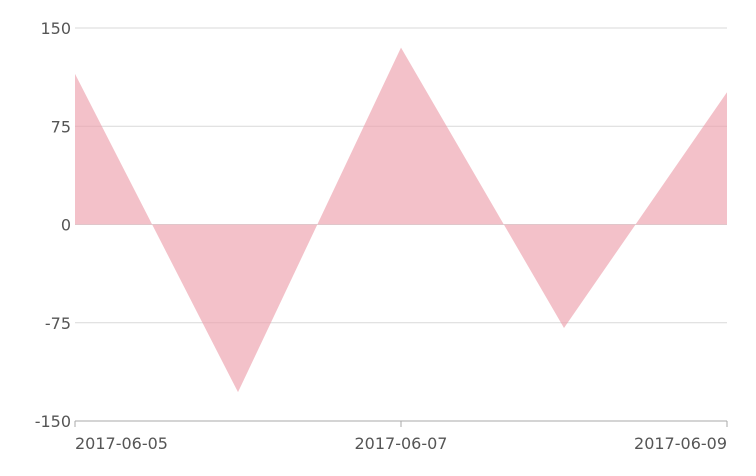 This screenshot has width=756, height=476. What do you see at coordinates (53, 421) in the screenshot?
I see `y-tick-label: -150` at bounding box center [53, 421].